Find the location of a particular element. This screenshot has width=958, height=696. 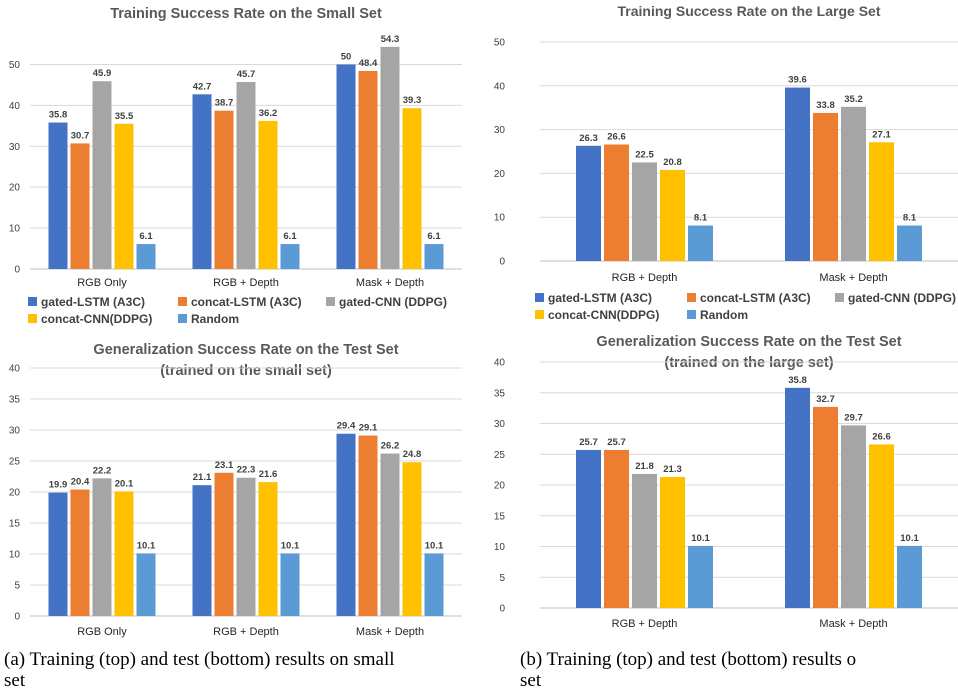

category-label: RGB Only is located at coordinates (102, 632).